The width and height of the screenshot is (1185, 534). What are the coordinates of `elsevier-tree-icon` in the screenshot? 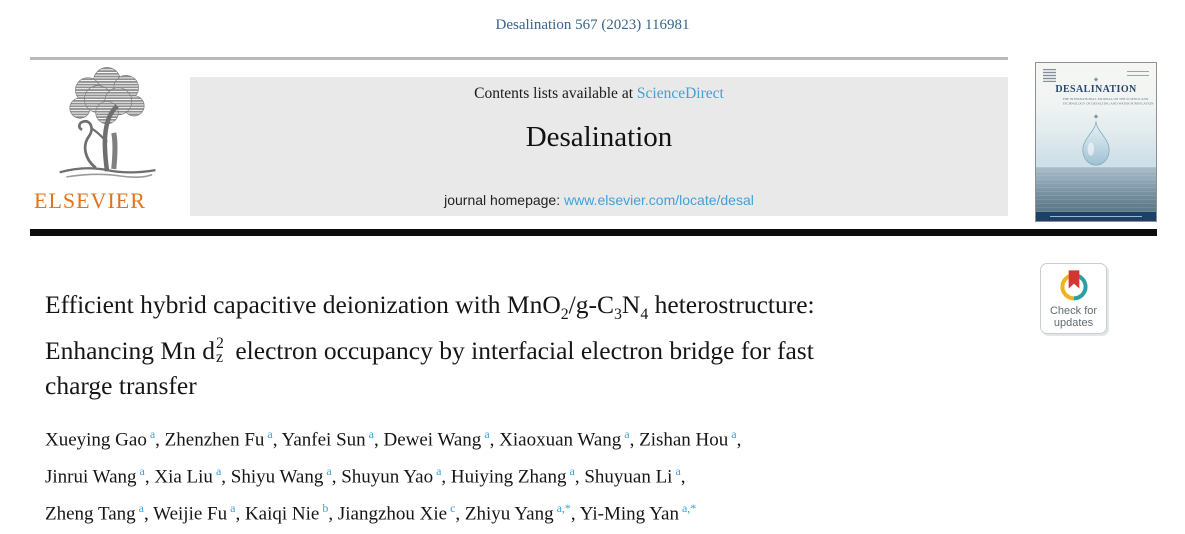 It's located at (107, 122).